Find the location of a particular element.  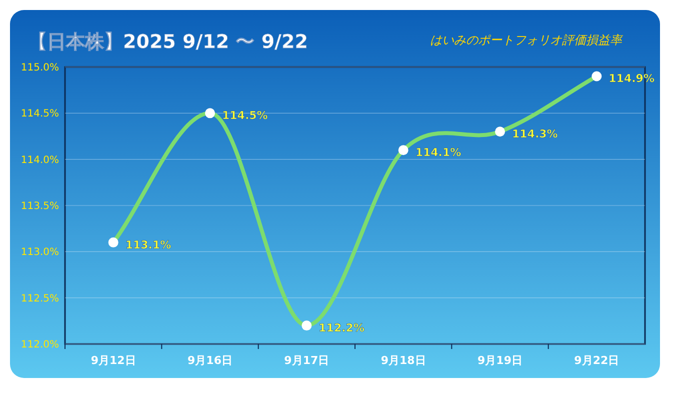

y-tick-label: 112.0% is located at coordinates (39, 345).